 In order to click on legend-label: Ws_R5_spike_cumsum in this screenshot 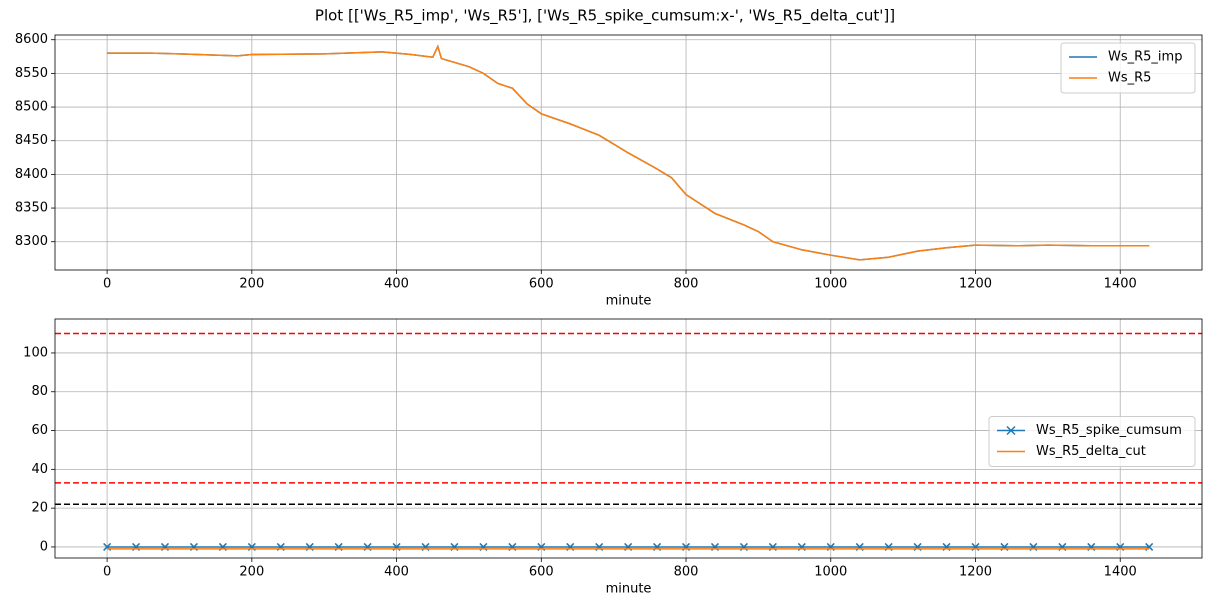, I will do `click(1109, 430)`.